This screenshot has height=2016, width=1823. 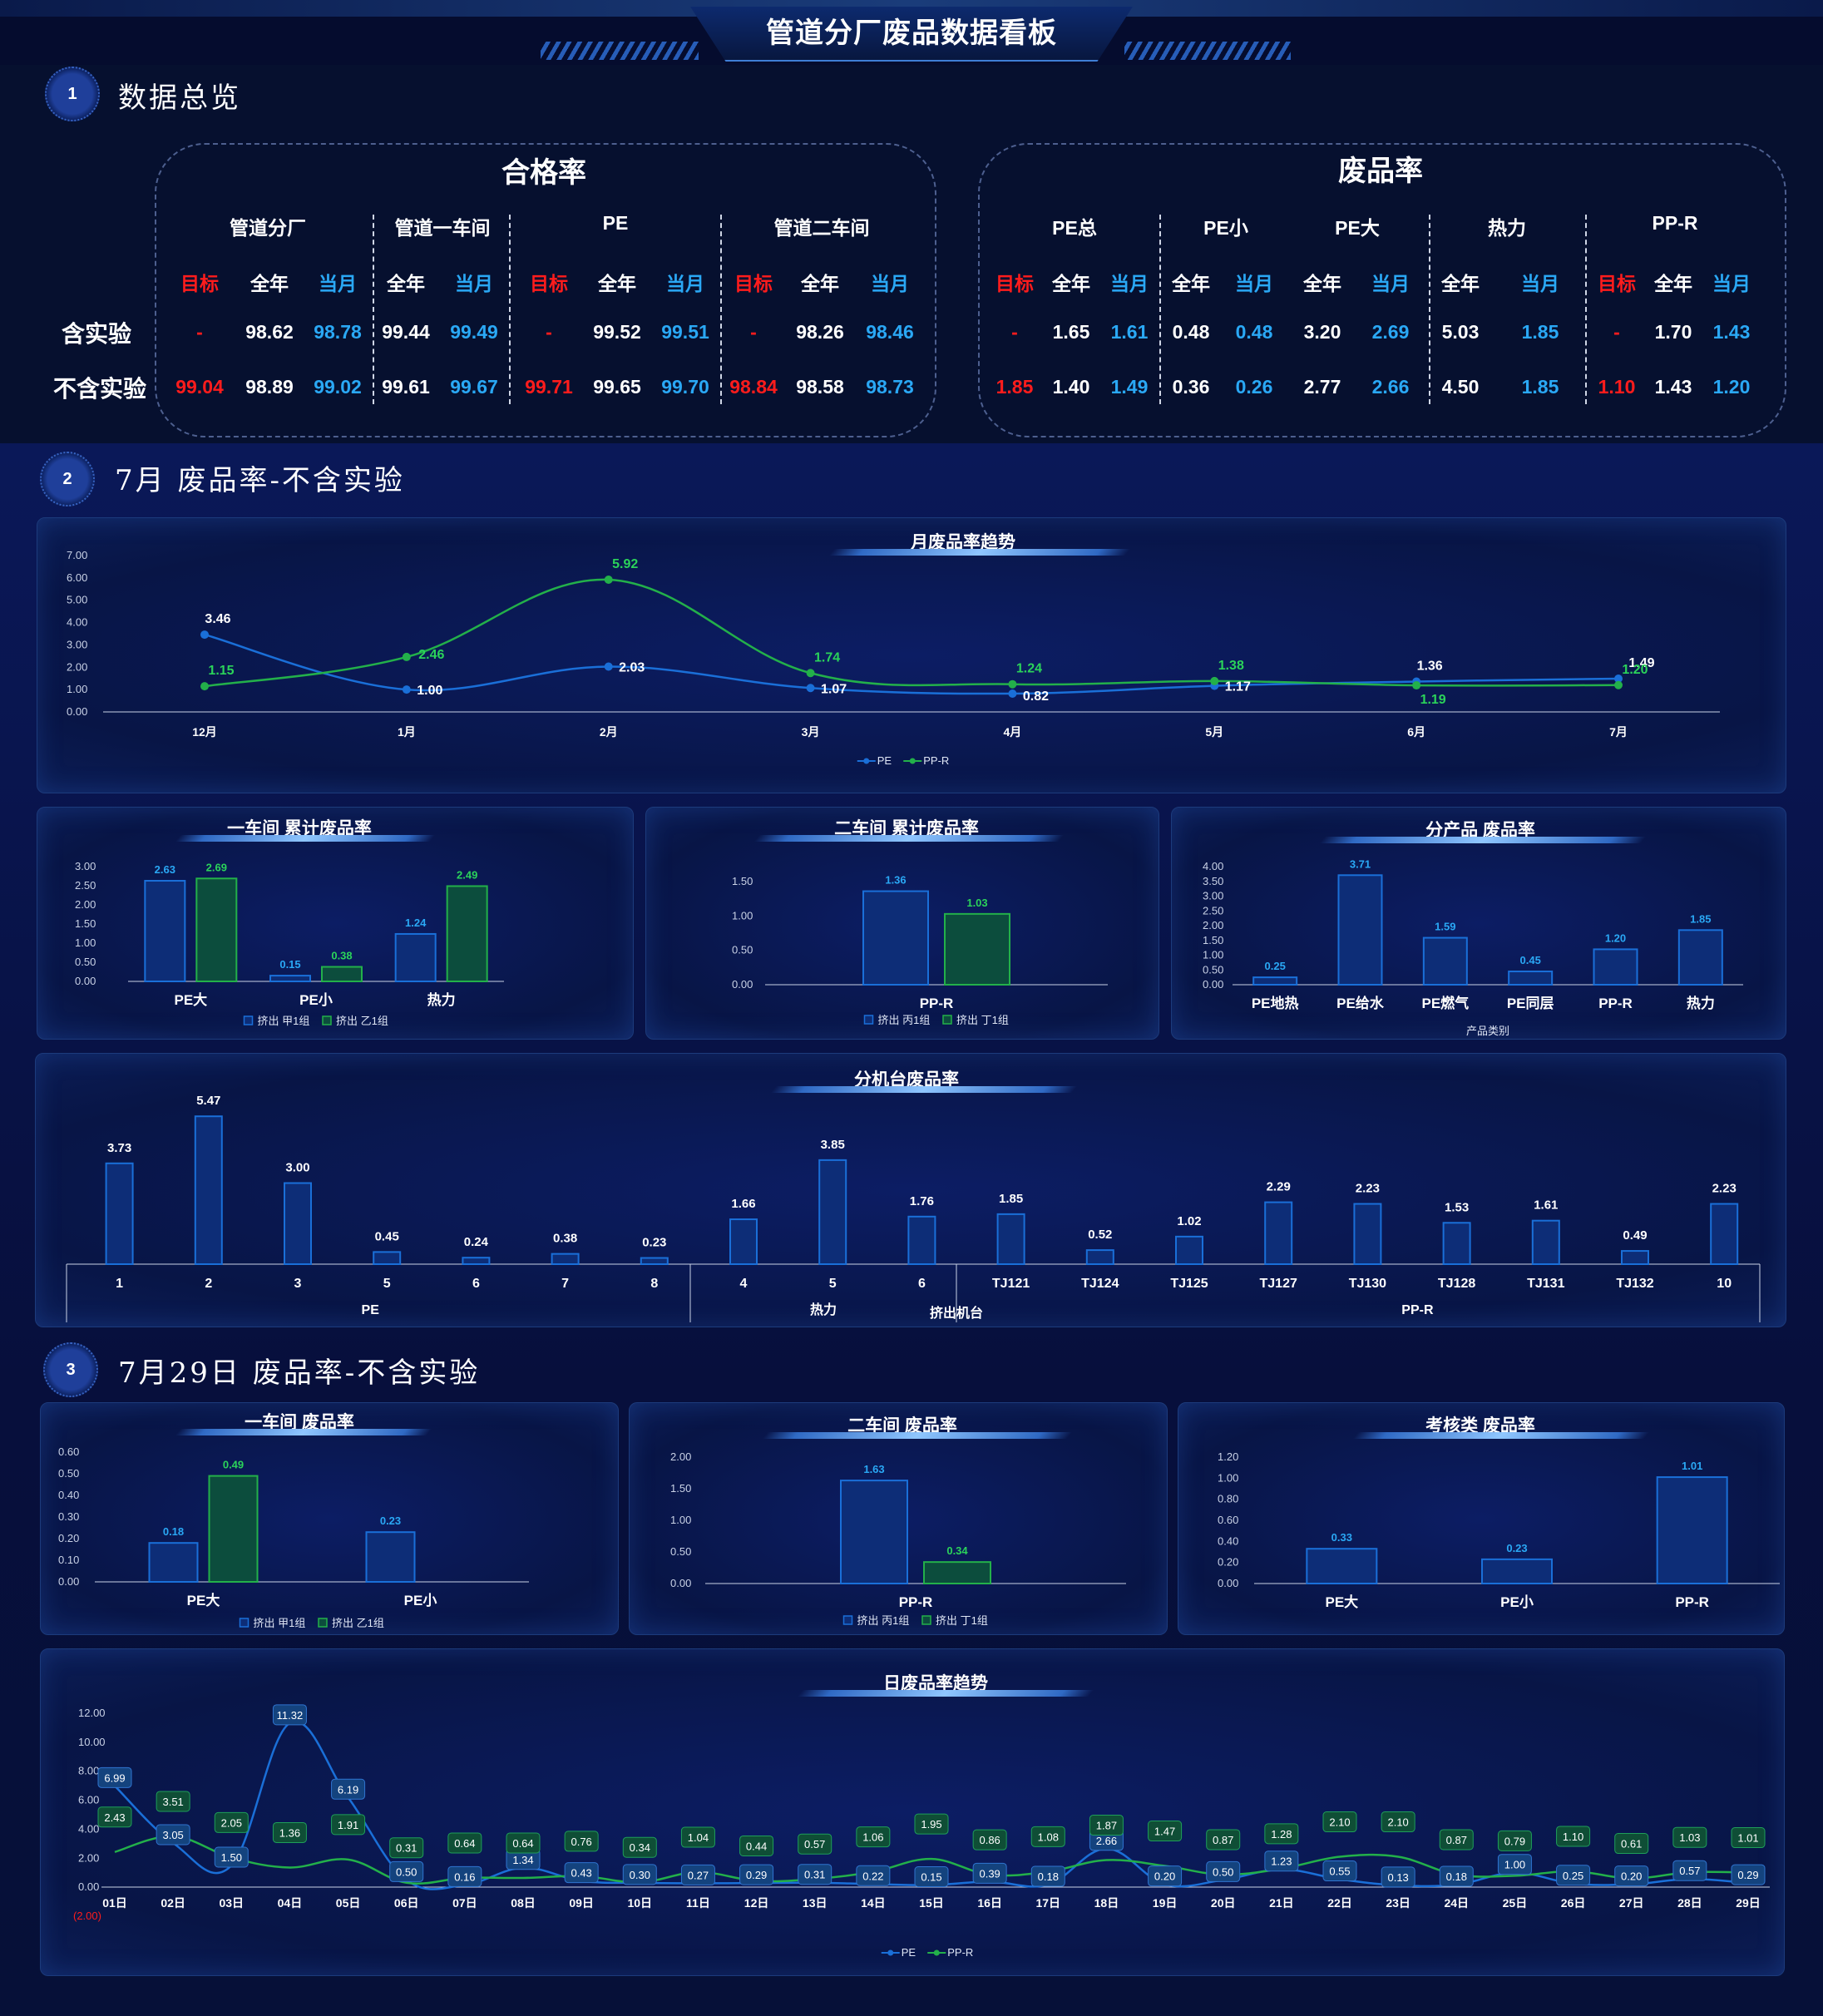 I want to click on data-label: 2.66, so click(x=1106, y=1841).